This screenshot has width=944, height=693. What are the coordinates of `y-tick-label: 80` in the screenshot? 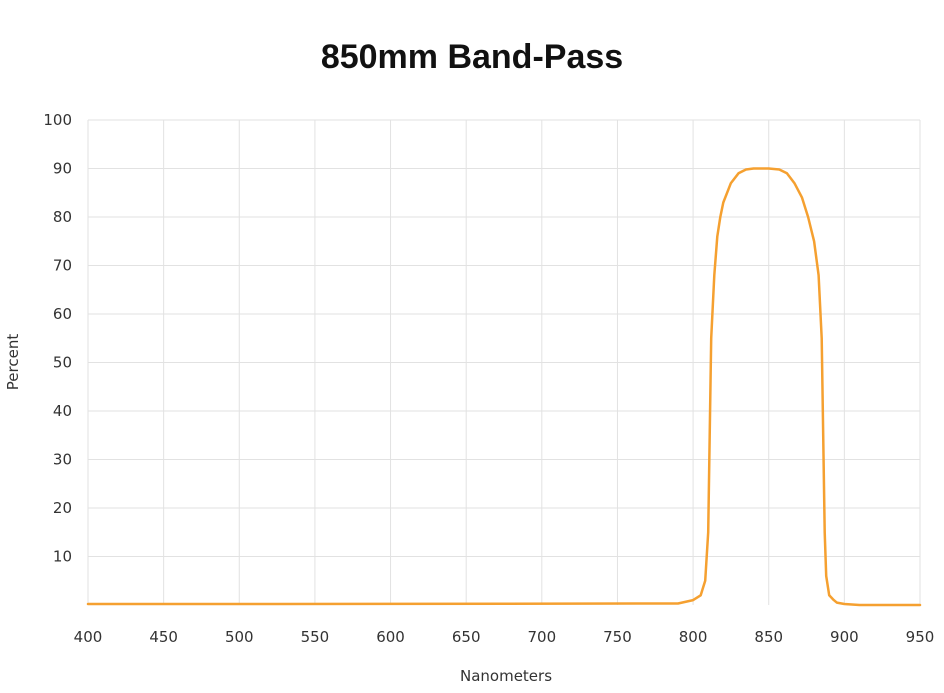 It's located at (62, 217).